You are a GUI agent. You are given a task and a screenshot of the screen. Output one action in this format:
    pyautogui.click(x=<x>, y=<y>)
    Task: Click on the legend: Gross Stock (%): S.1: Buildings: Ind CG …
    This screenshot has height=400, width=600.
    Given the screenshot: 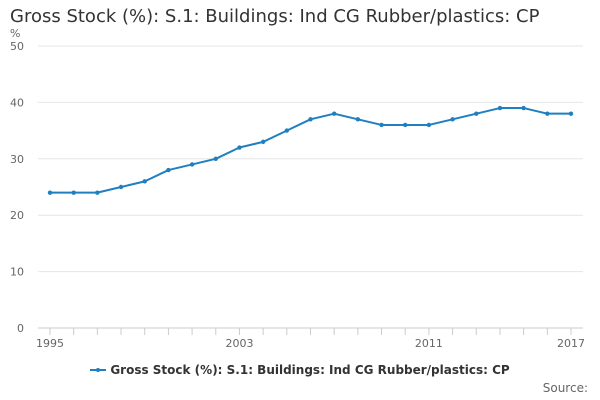 What is the action you would take?
    pyautogui.click(x=300, y=370)
    